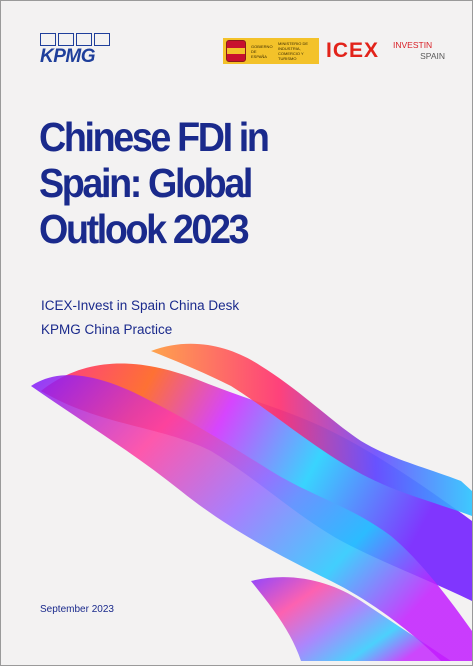  Describe the element at coordinates (77, 609) in the screenshot. I see `publication-date: September 2023` at that location.